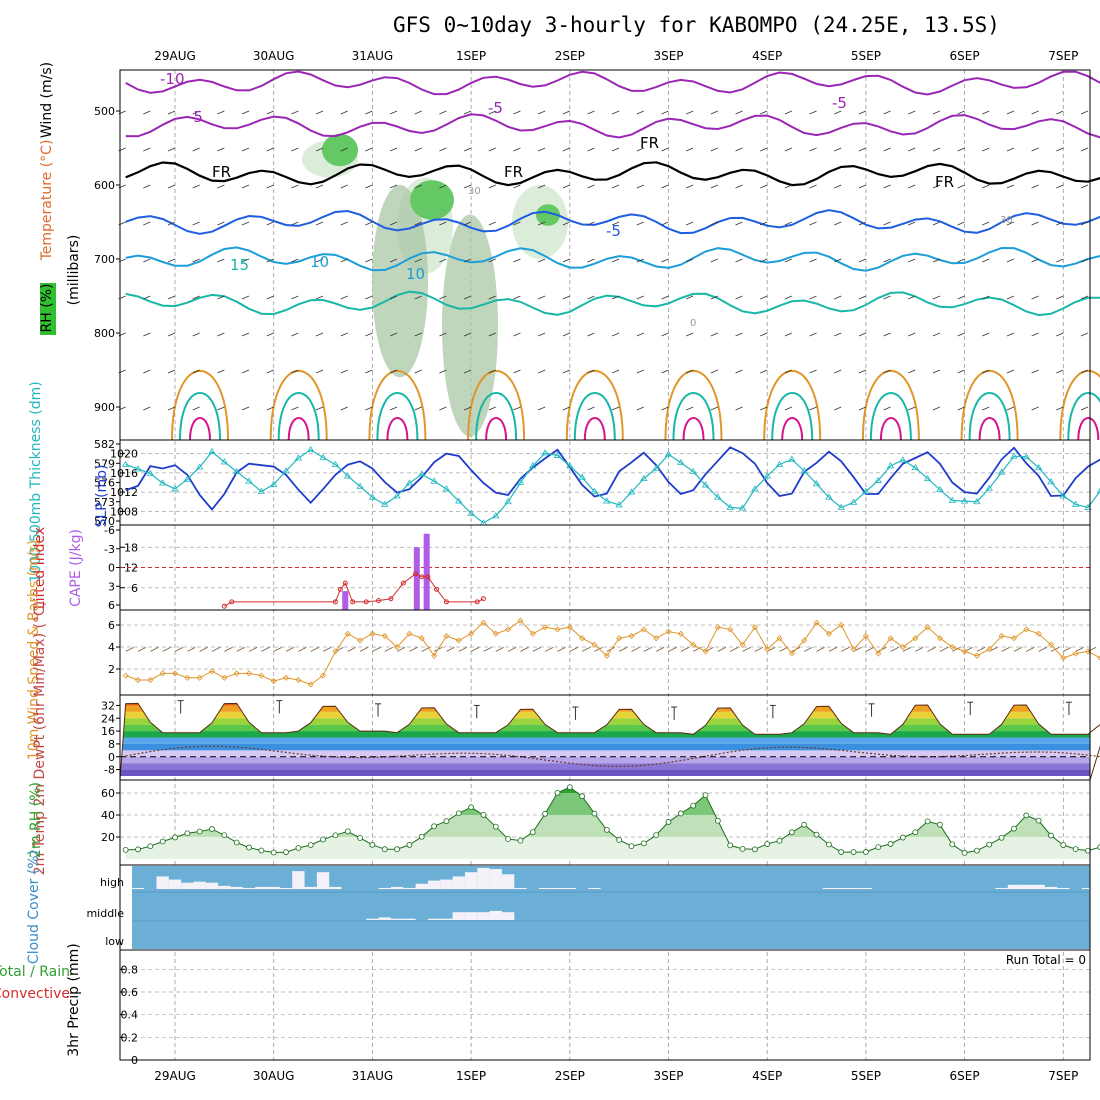 The image size is (1100, 1100). What do you see at coordinates (40, 568) in the screenshot?
I see `panel-y-label: Lifted Index` at bounding box center [40, 568].